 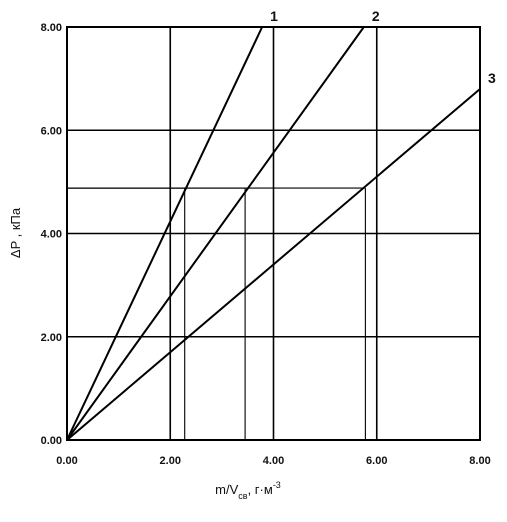 I want to click on x-tick-label: 0.00, so click(x=66, y=461).